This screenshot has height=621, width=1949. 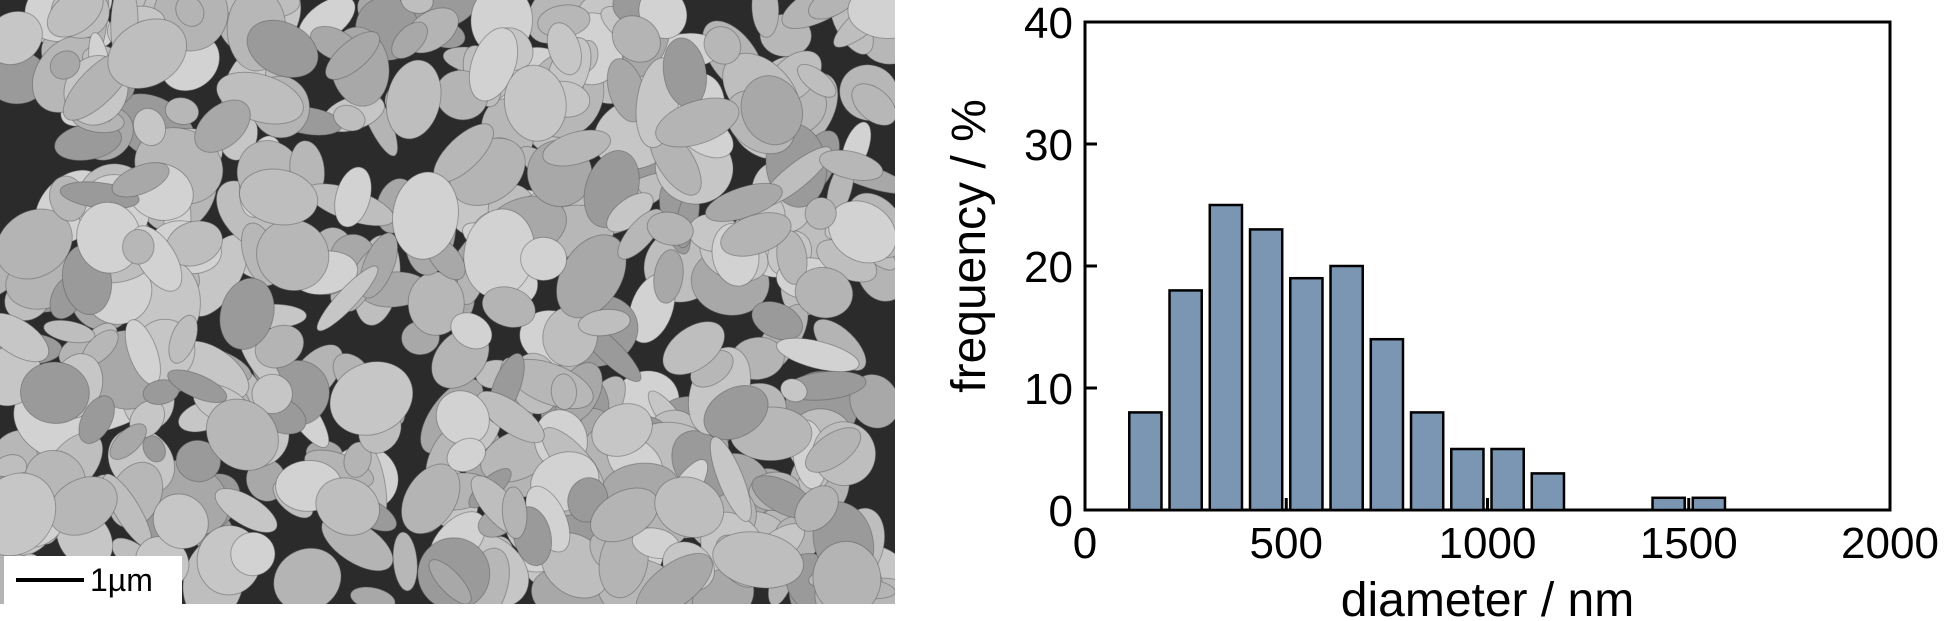 I want to click on x-axis-title: diameter / nm, so click(x=1487, y=597).